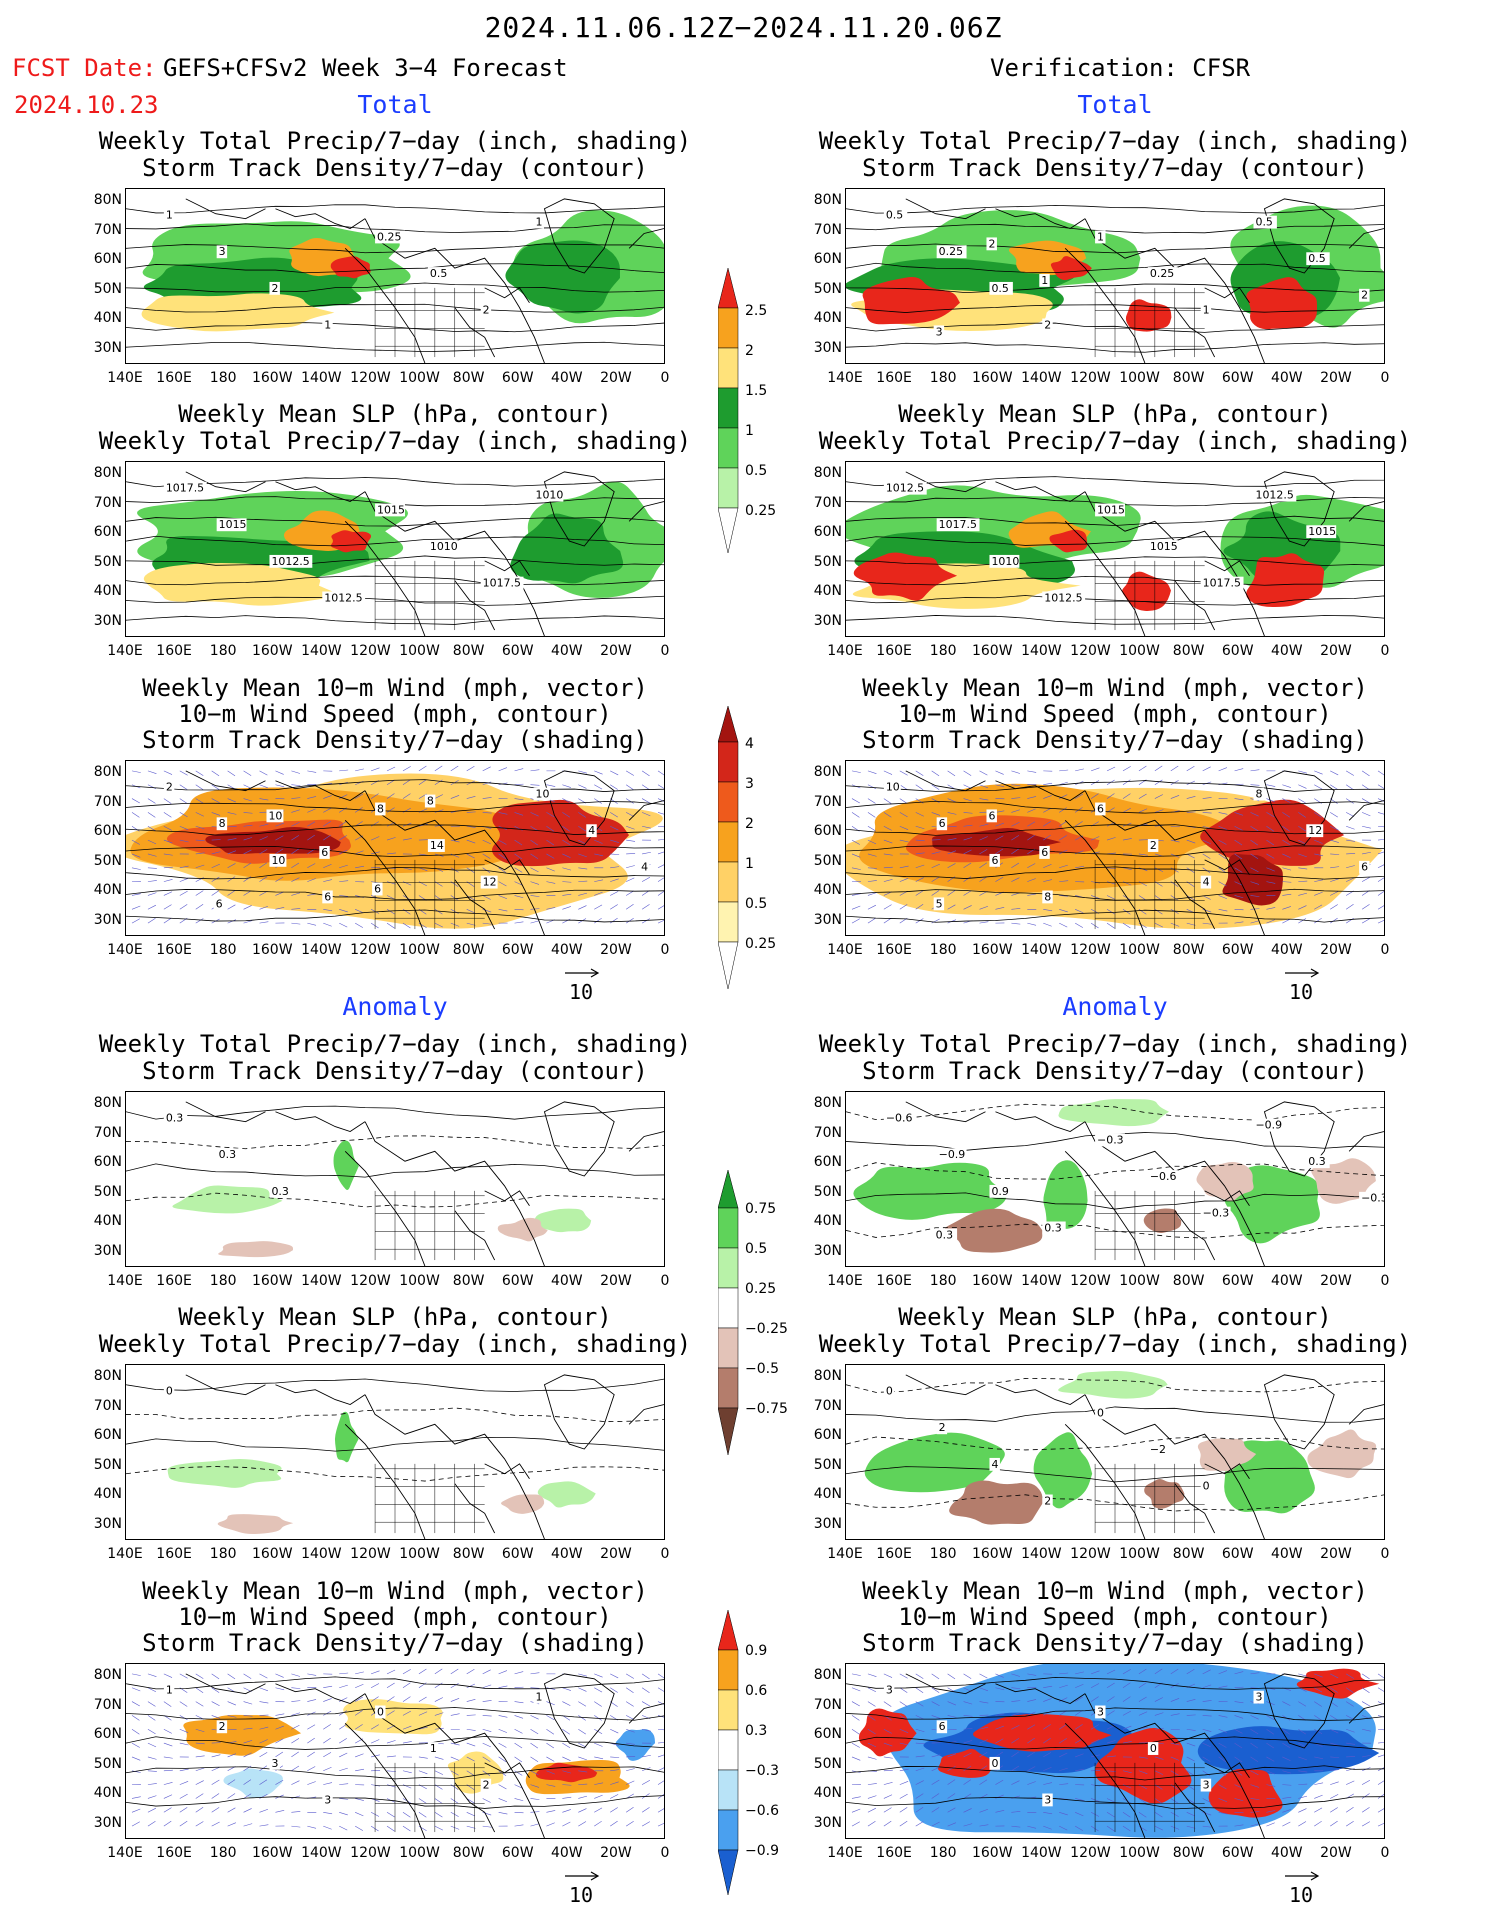  I want to click on longitude-label: 80W, so click(1188, 651).